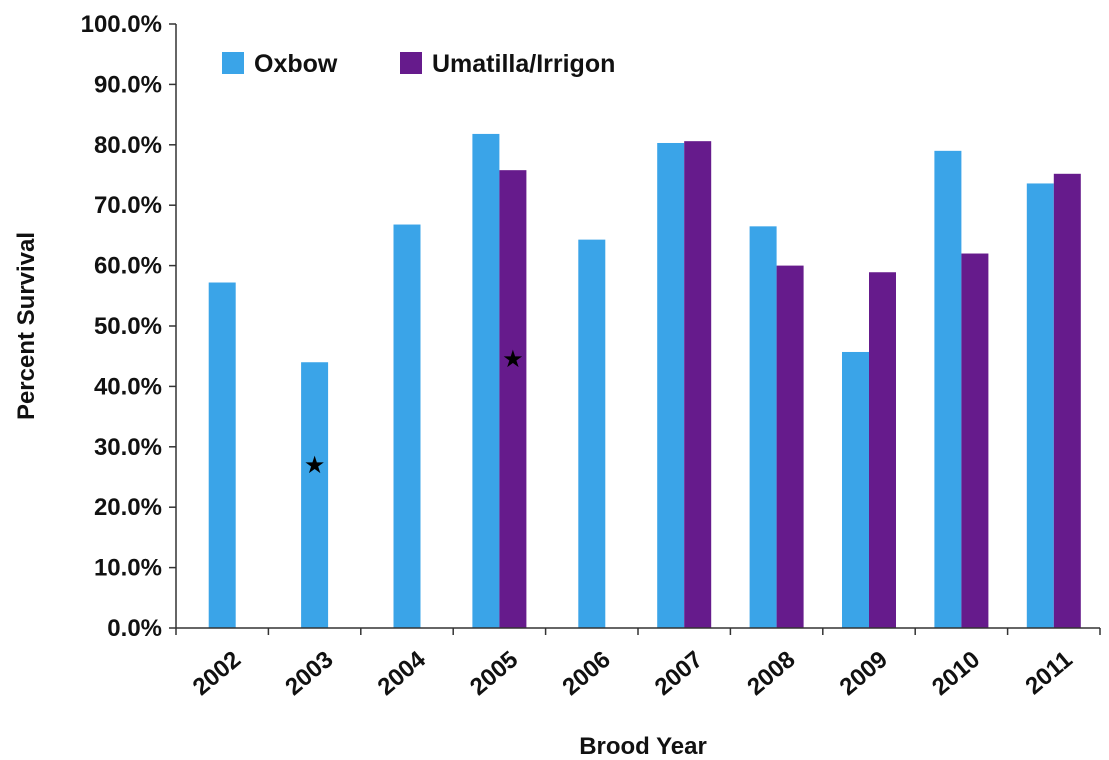  What do you see at coordinates (121, 24) in the screenshot?
I see `y-tick-label: 100.0%` at bounding box center [121, 24].